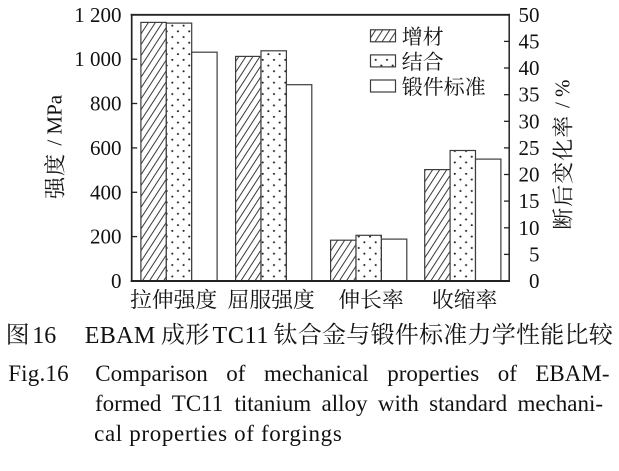 The image size is (619, 471). What do you see at coordinates (120, 336) in the screenshot?
I see `svg-text: EBAM` at bounding box center [120, 336].